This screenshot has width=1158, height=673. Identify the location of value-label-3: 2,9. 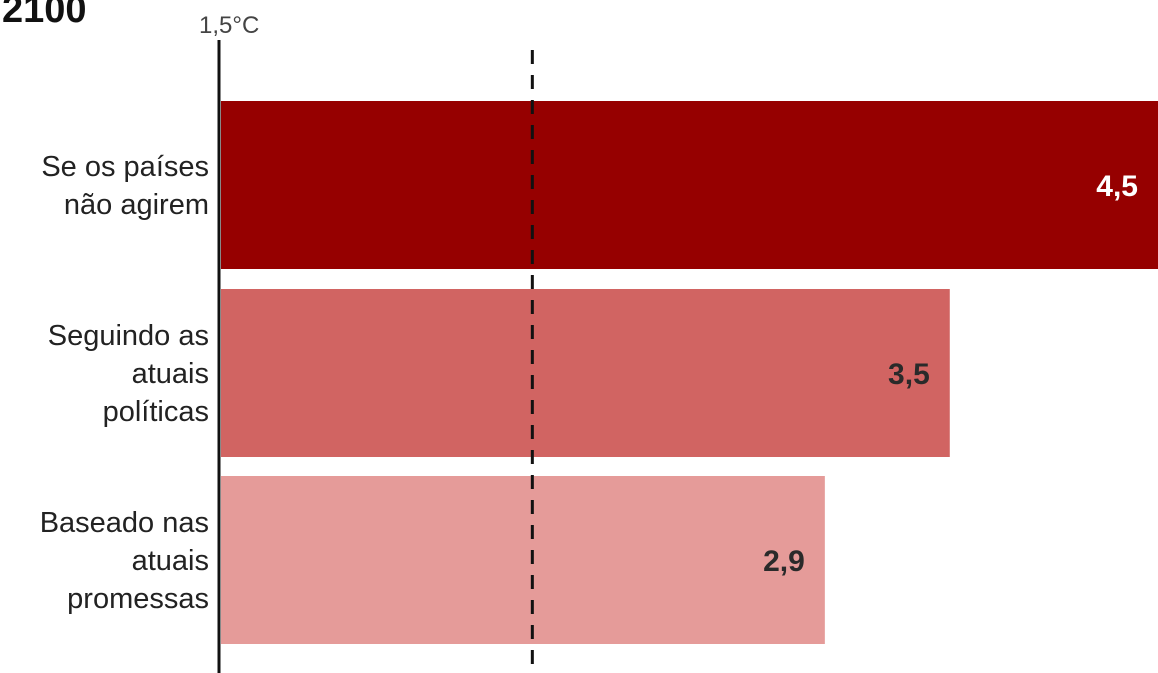
(784, 561).